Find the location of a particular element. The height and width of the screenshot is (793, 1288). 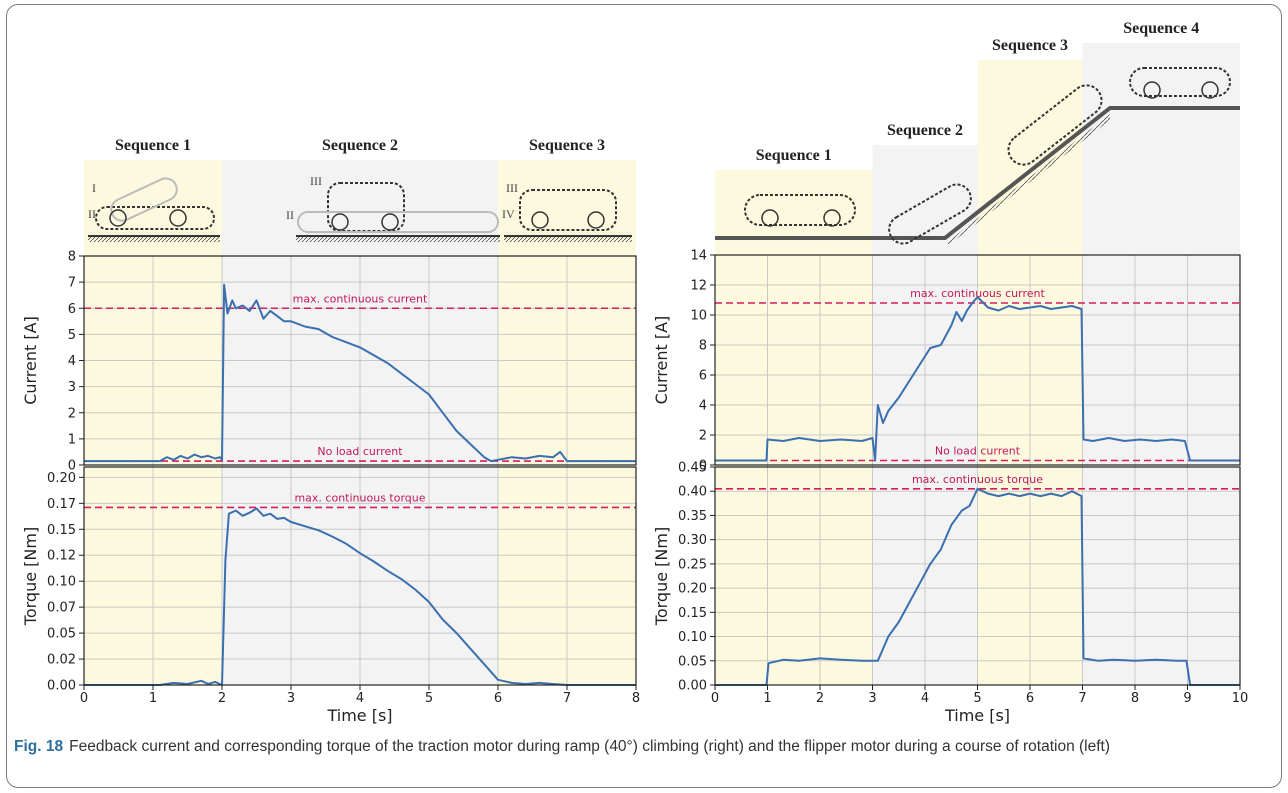

flipper-position-marker: I is located at coordinates (94, 188).